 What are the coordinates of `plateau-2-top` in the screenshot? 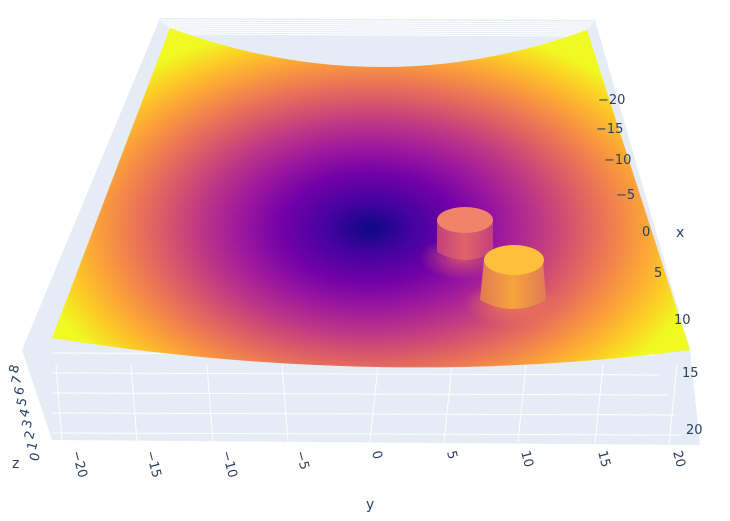 It's located at (514, 260).